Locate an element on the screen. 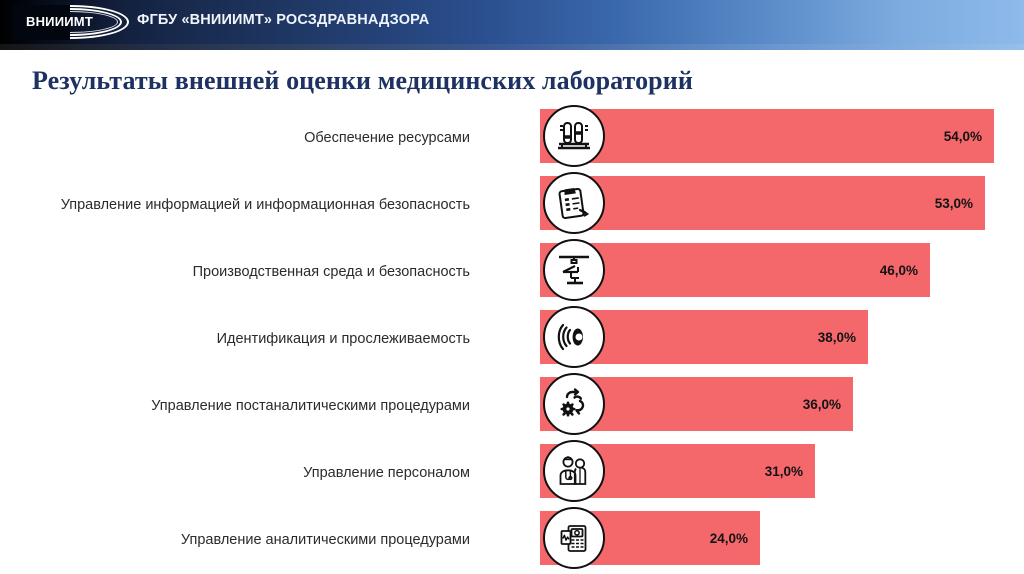 The image size is (1024, 574). clipboard-checklist-icon is located at coordinates (574, 203).